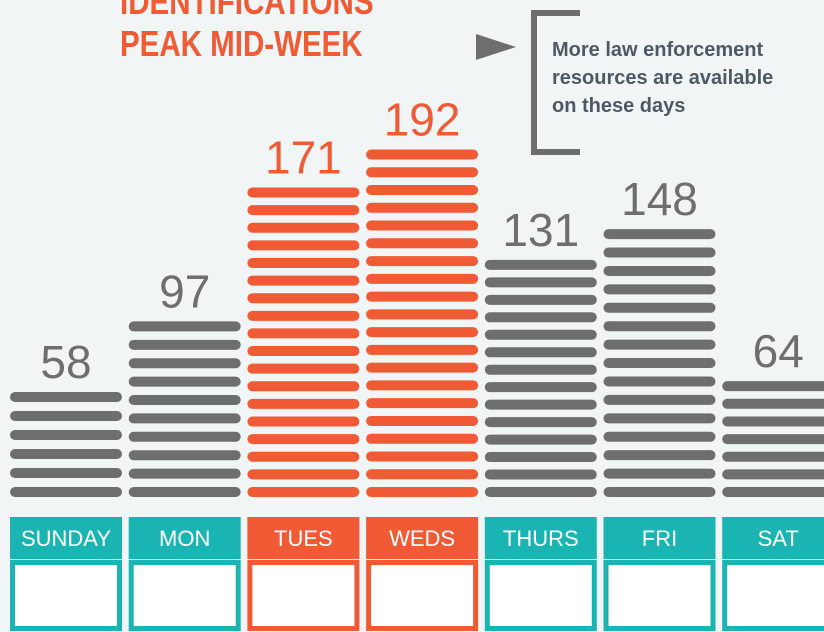 The width and height of the screenshot is (824, 632). I want to click on annotation: resources are available, so click(662, 78).